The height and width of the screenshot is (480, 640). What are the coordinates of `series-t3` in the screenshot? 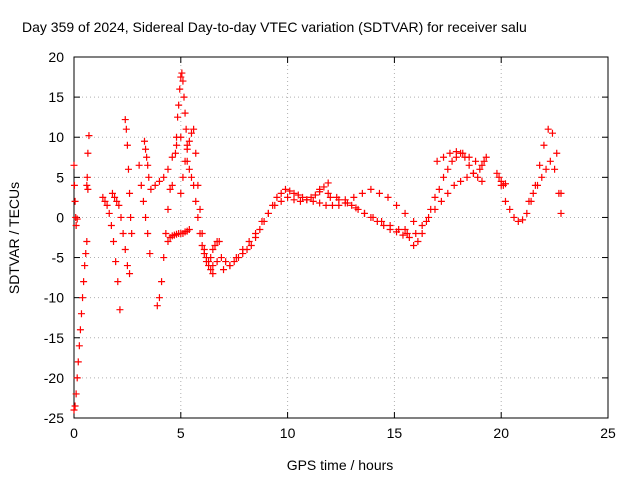 It's located at (144, 209).